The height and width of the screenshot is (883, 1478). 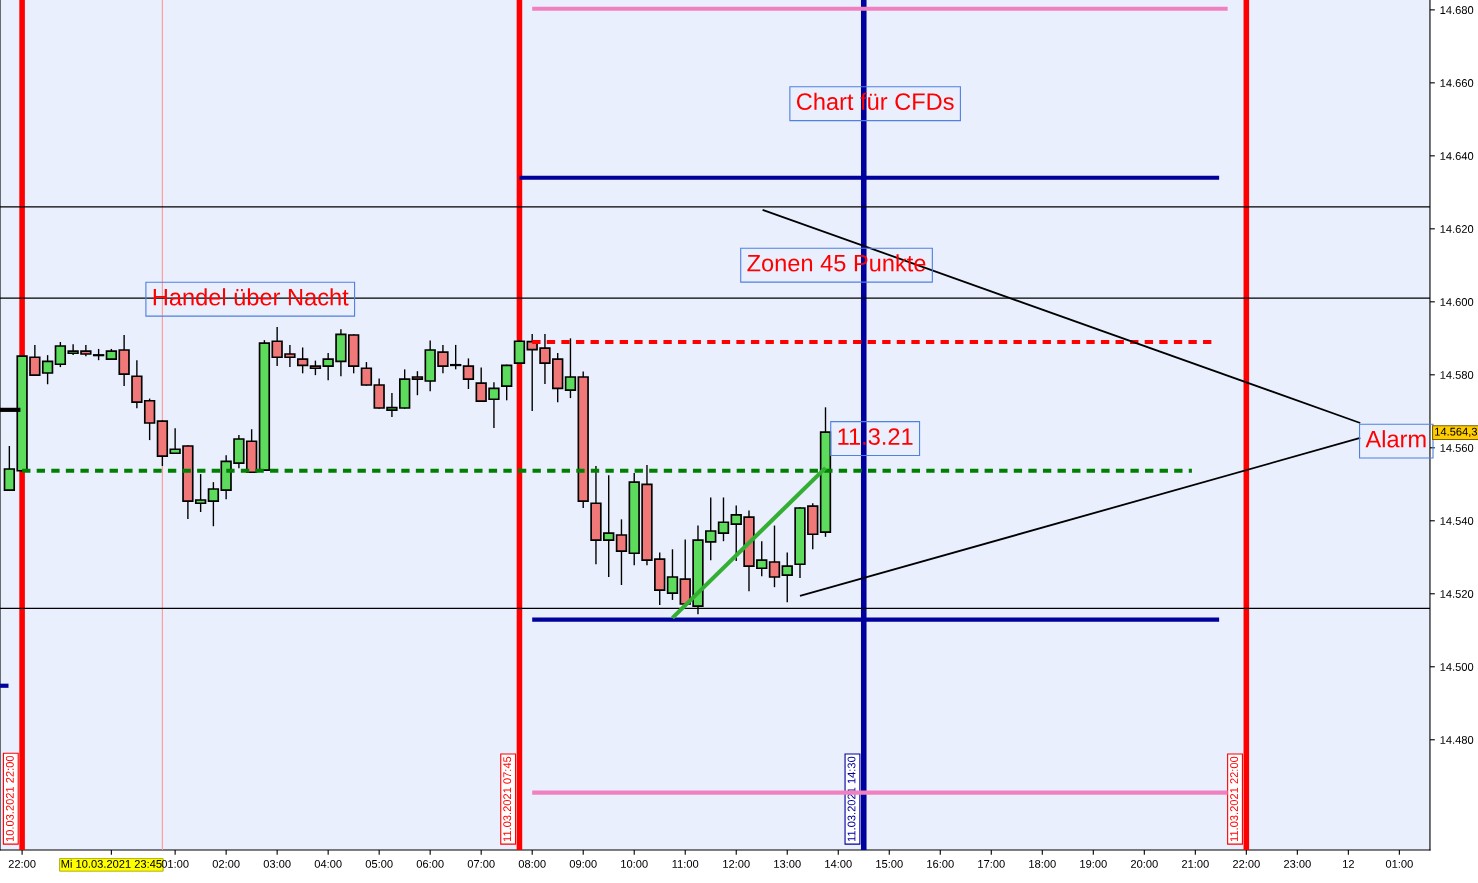 I want to click on x-tick-label: 04:00, so click(x=328, y=863).